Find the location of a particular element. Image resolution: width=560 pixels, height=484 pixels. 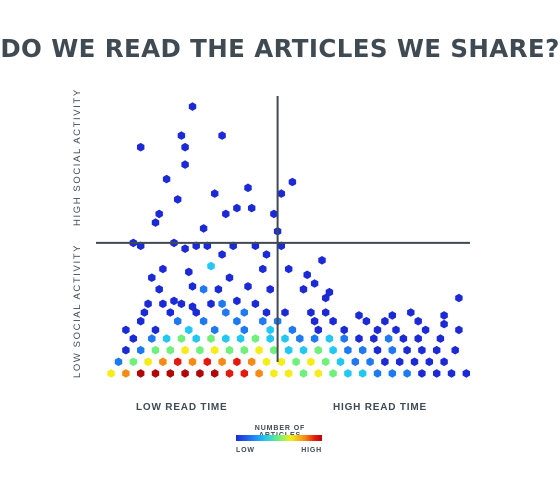

legend-color-scale is located at coordinates (279, 438).